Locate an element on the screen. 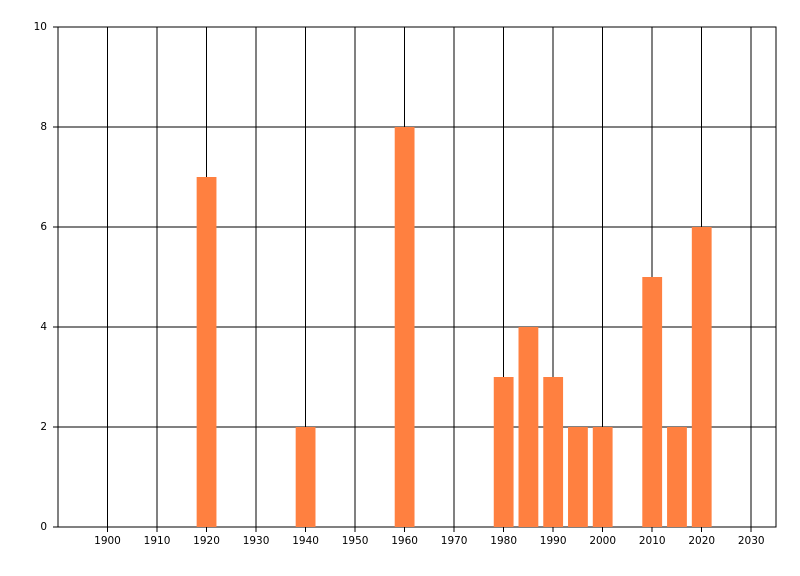 This screenshot has height=576, width=800. y-tick-label: 6 is located at coordinates (43, 227).